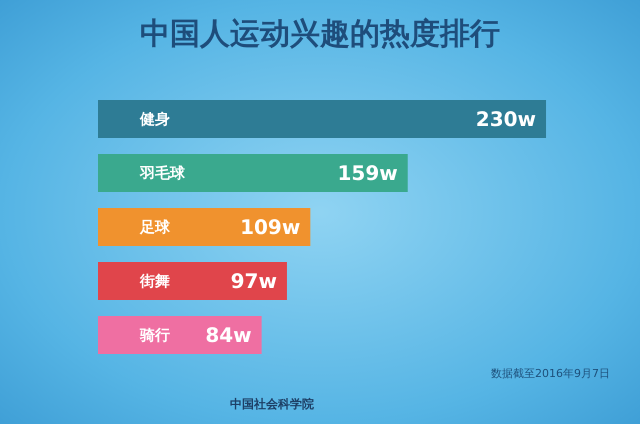 The image size is (640, 424). Describe the element at coordinates (550, 373) in the screenshot. I see `text: 数据截至2016年9月7日` at that location.